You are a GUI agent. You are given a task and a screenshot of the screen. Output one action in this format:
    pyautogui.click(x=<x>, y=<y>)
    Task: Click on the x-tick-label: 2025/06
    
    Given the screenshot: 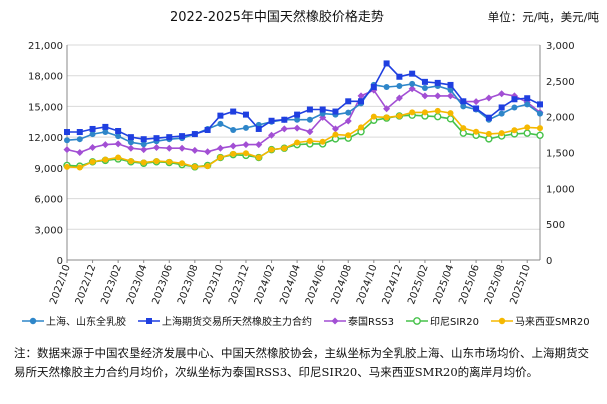 What is the action you would take?
    pyautogui.click(x=469, y=284)
    